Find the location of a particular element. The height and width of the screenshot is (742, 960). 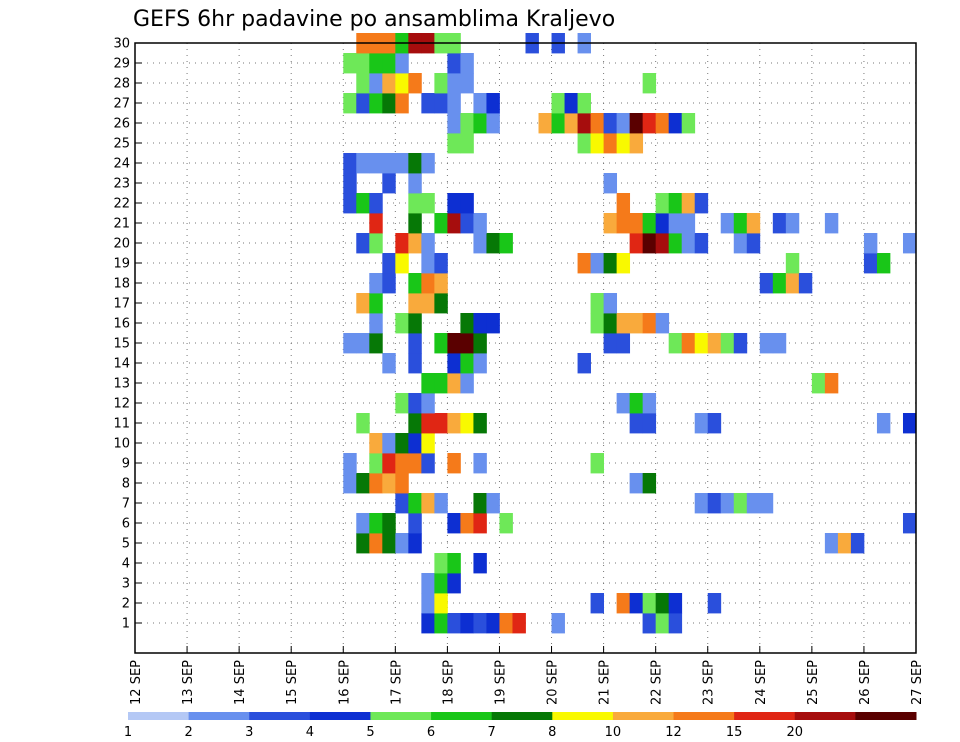

x-tick-label: 15 SEP is located at coordinates (292, 682).